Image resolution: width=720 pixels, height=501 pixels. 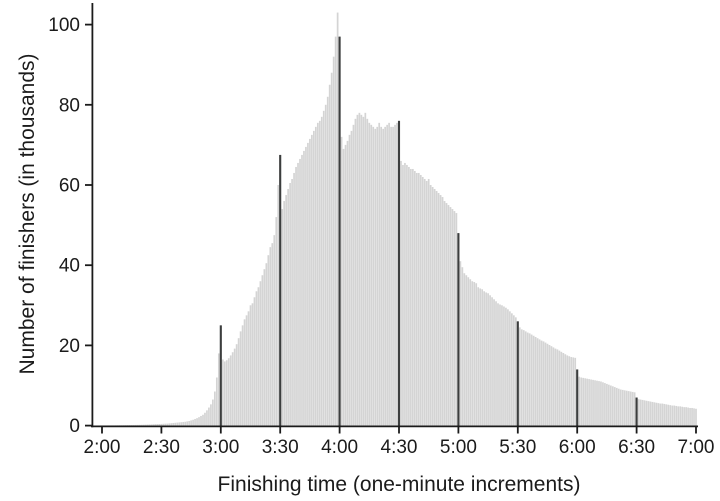 What do you see at coordinates (69, 105) in the screenshot?
I see `y-axis-tick-label: 80` at bounding box center [69, 105].